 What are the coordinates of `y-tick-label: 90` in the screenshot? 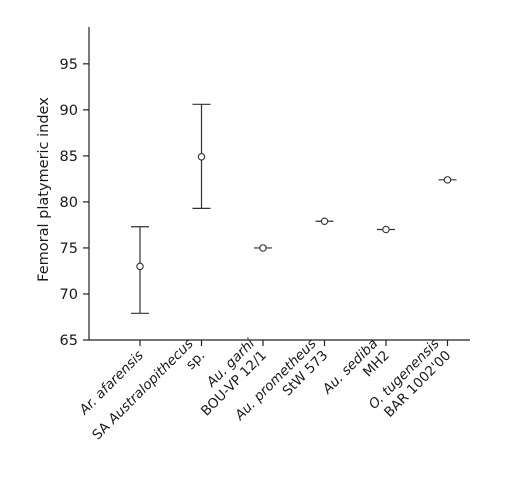 It's located at (69, 111).